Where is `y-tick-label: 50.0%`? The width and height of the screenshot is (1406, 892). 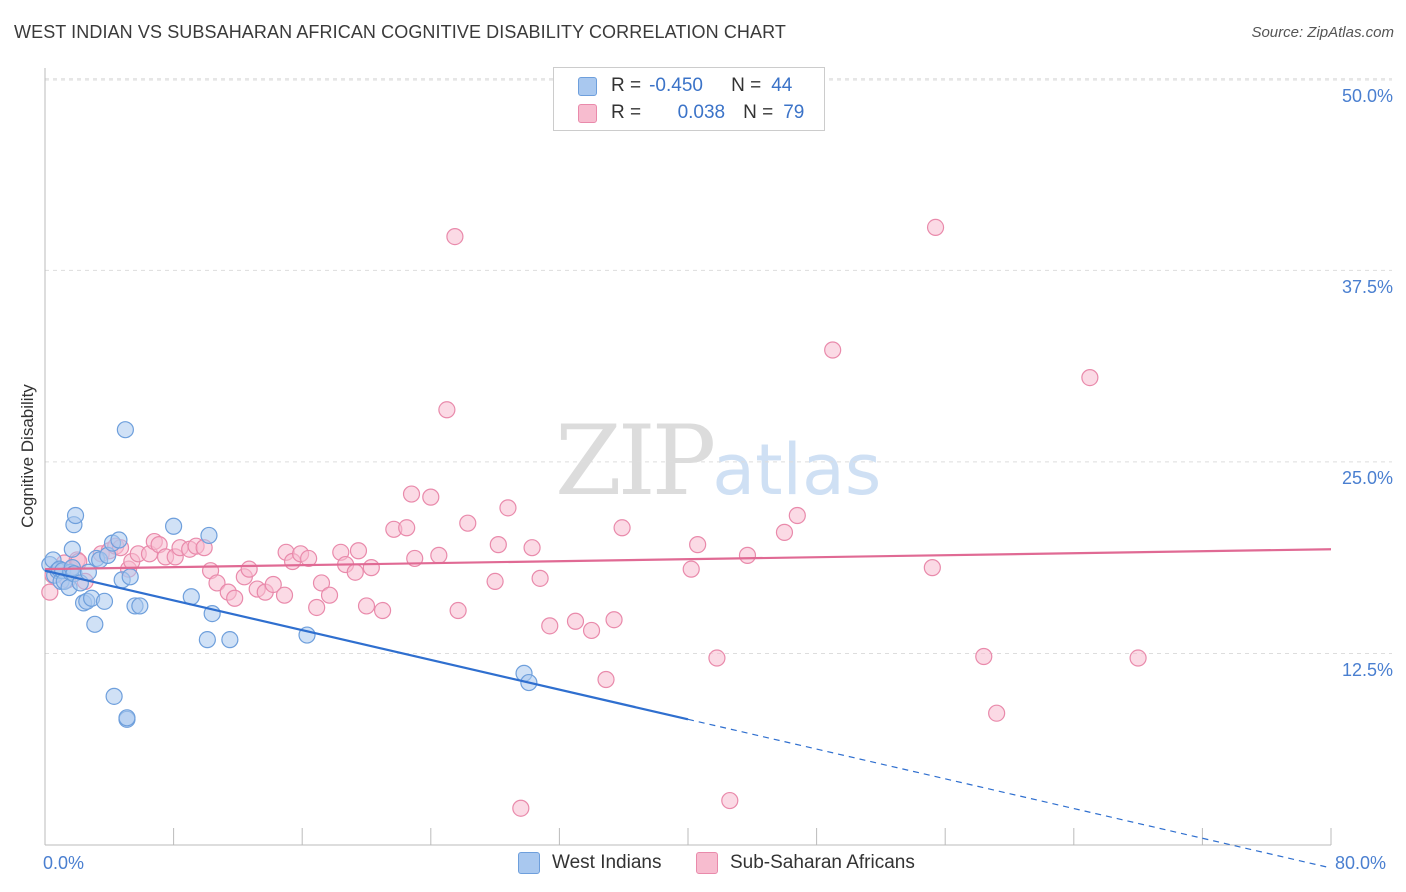 y-tick-label: 50.0% is located at coordinates (1367, 96).